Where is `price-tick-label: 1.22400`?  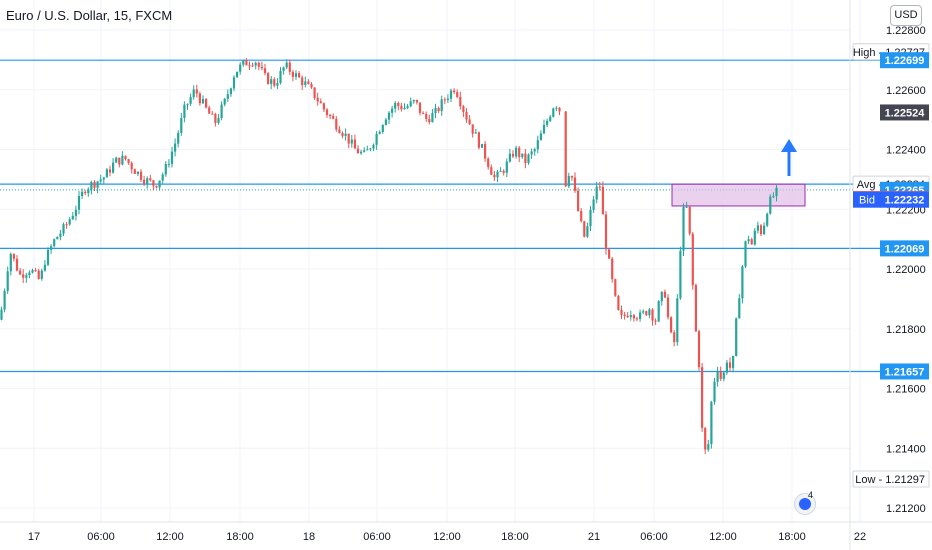
price-tick-label: 1.22400 is located at coordinates (906, 151).